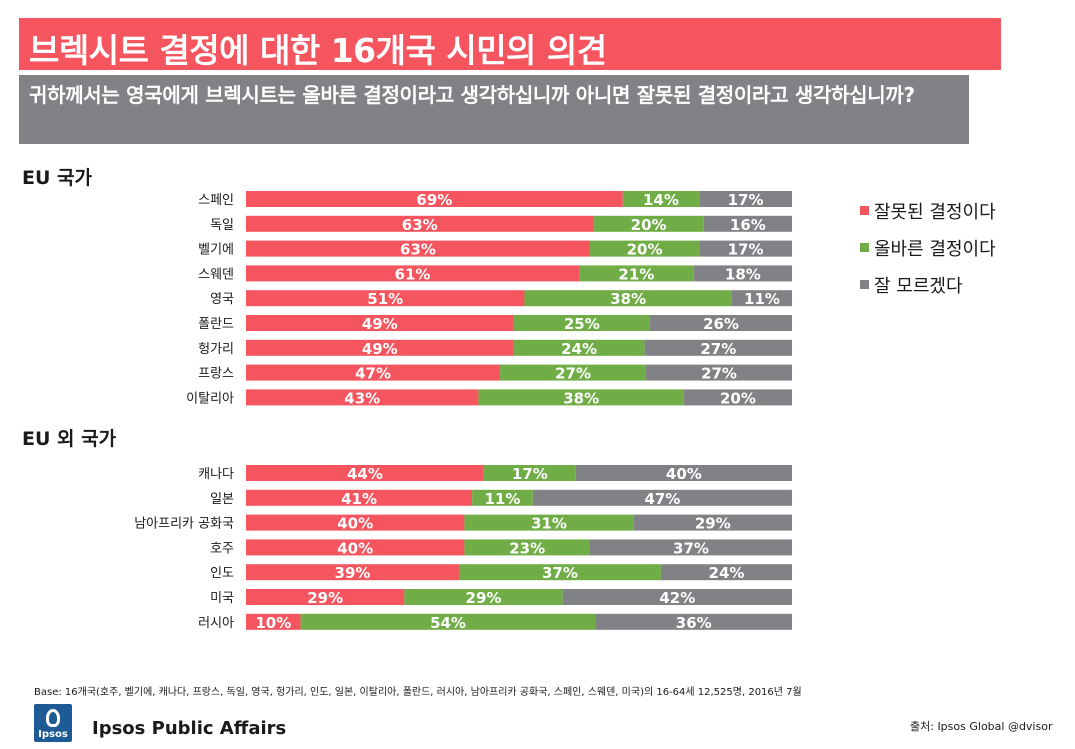  I want to click on data-label-right: 24%, so click(579, 349).